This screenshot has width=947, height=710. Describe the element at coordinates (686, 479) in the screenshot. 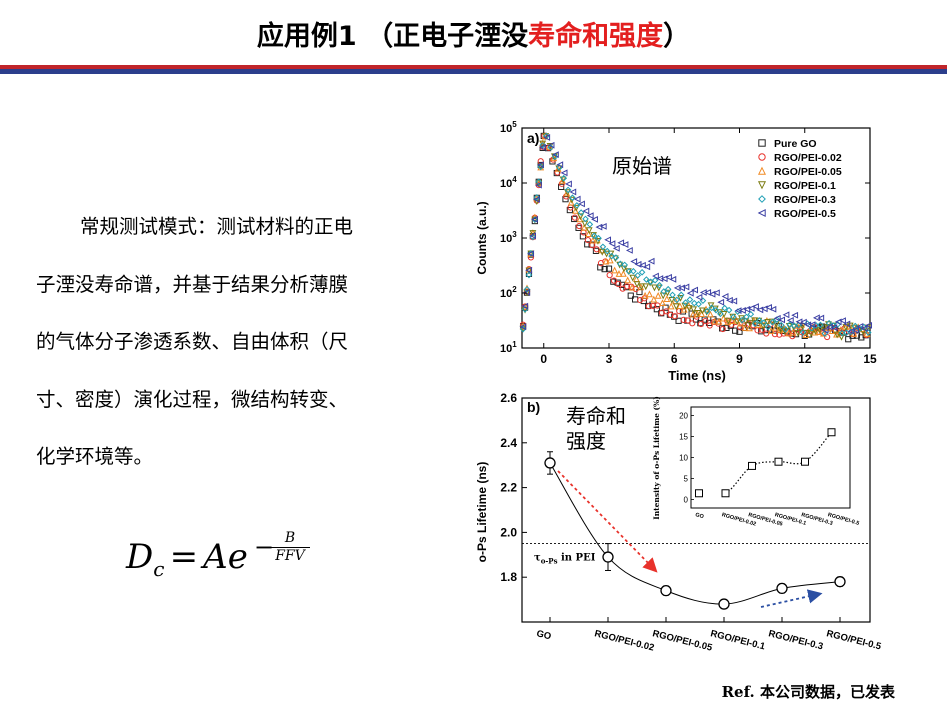

I see `inset-y-tick-label: 5` at that location.